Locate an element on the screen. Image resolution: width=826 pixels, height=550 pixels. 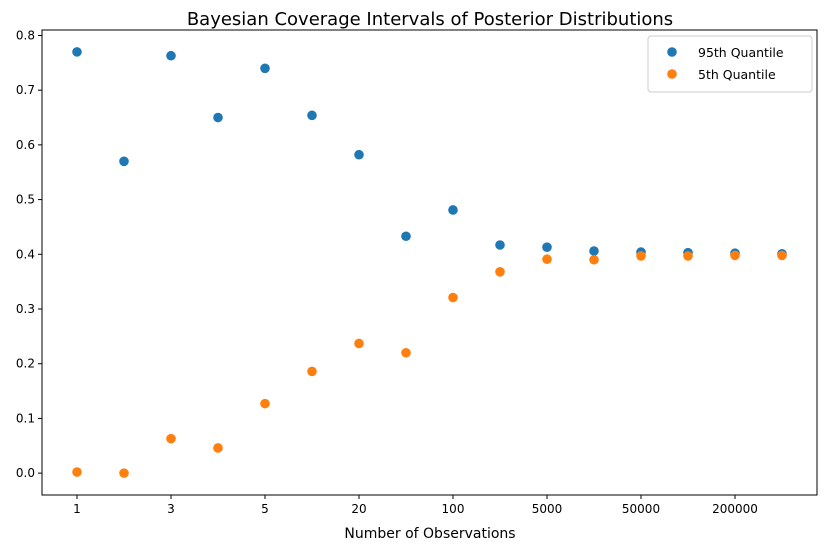
legend-label: 95th Quantile is located at coordinates (741, 52).